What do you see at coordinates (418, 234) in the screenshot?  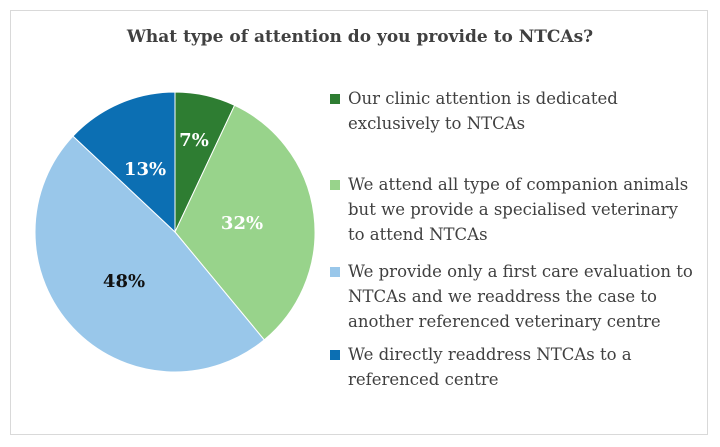 I see `legend-label-line: to attend NTCAs` at bounding box center [418, 234].